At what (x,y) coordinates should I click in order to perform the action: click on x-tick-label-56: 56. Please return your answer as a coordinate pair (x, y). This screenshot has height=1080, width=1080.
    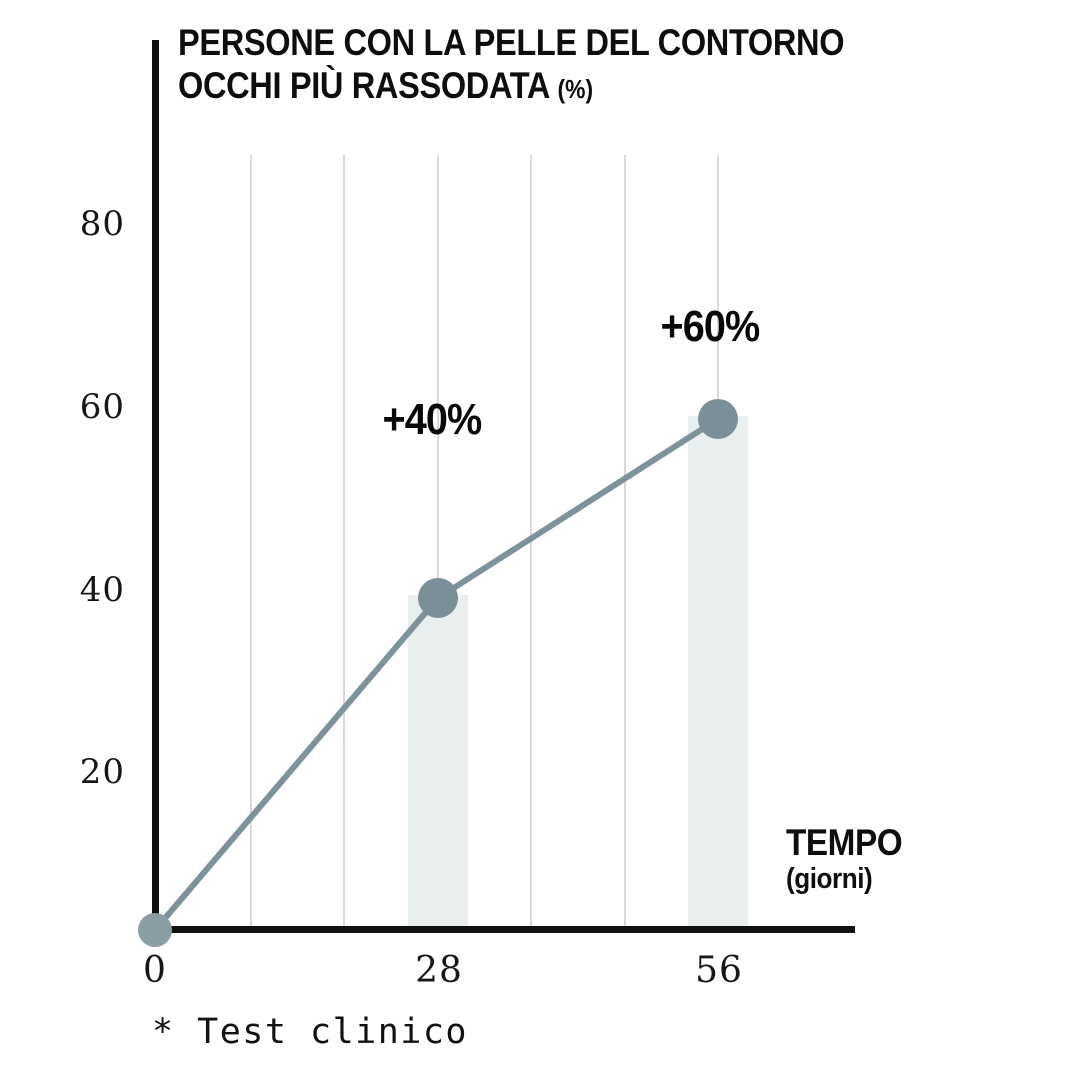
    Looking at the image, I should click on (719, 970).